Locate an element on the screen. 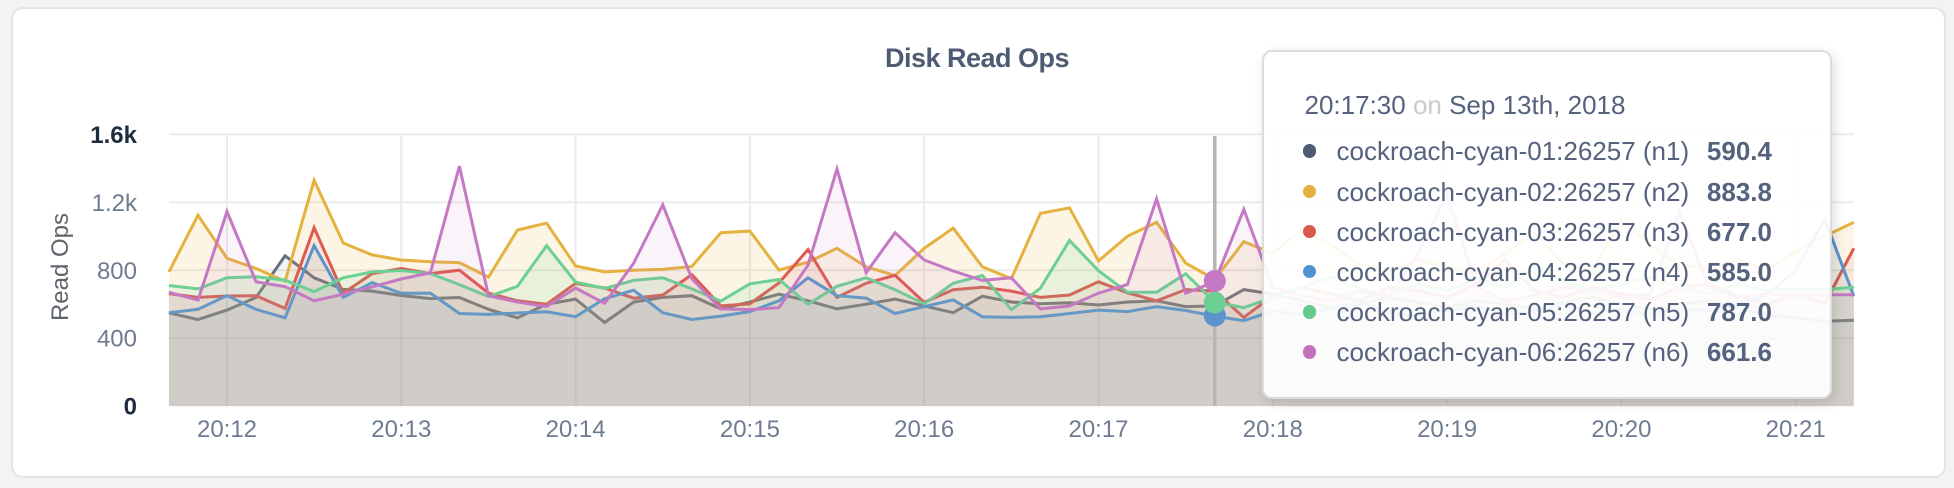 Image resolution: width=1954 pixels, height=488 pixels. svg-text: 20:21 is located at coordinates (1796, 429).